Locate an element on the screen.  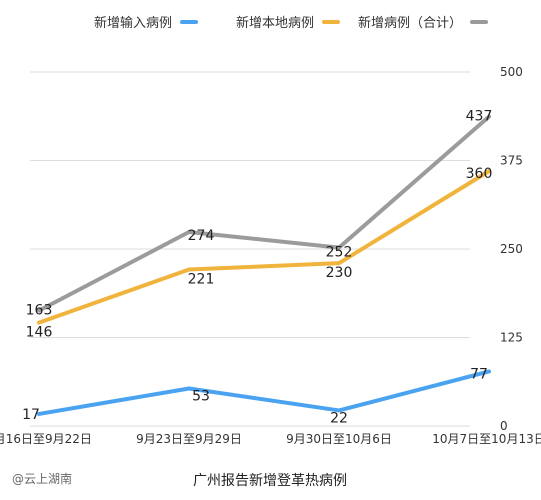
y-tick-label: 500 is located at coordinates (511, 72).